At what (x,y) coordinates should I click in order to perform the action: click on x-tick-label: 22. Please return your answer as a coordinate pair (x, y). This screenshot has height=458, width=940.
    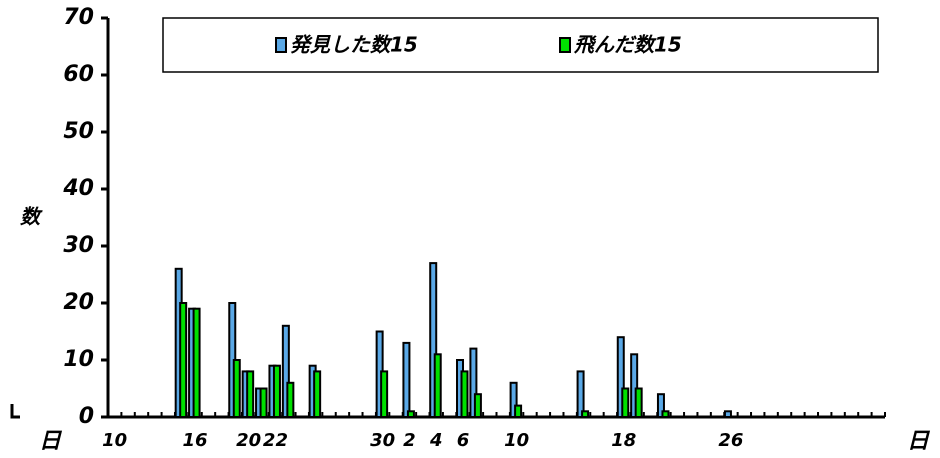
    Looking at the image, I should click on (275, 440).